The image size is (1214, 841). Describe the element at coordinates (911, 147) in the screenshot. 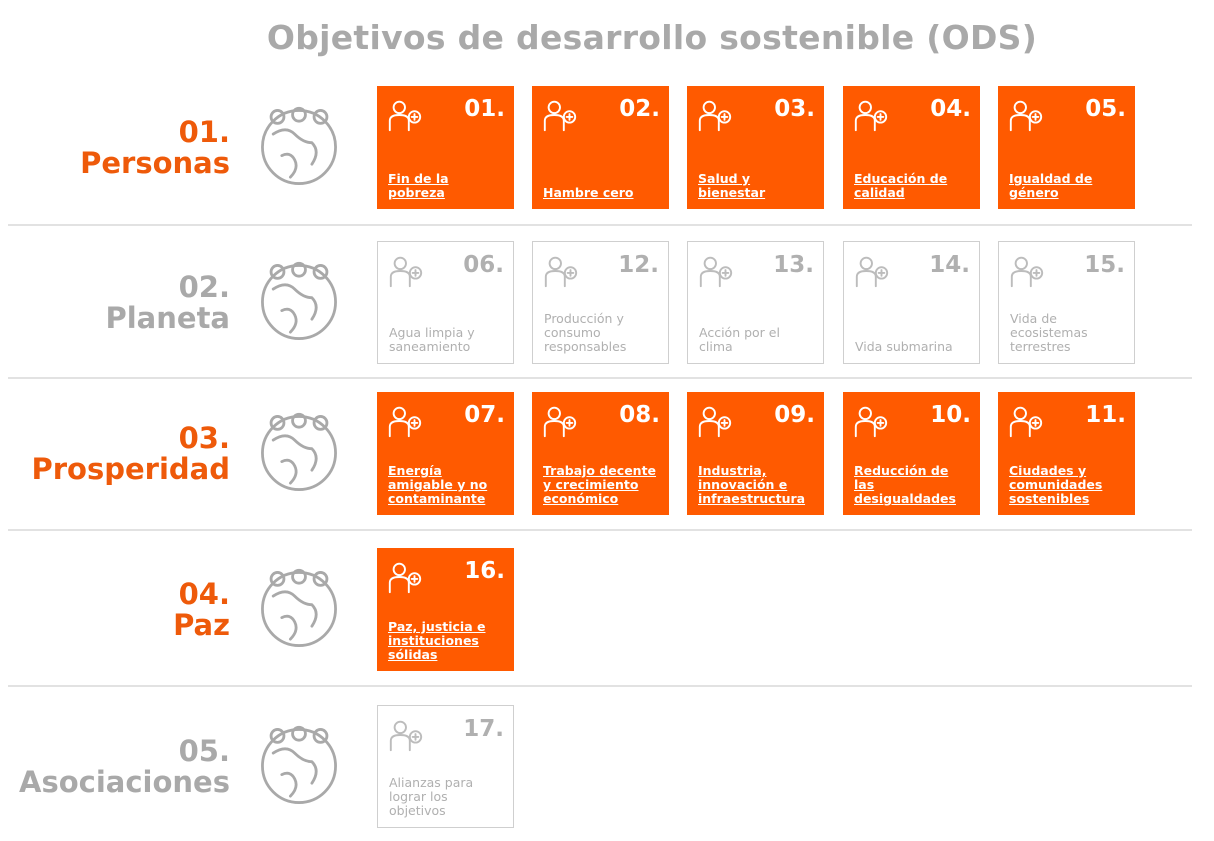

I see `goal-card: 04. Educación de calidad` at that location.